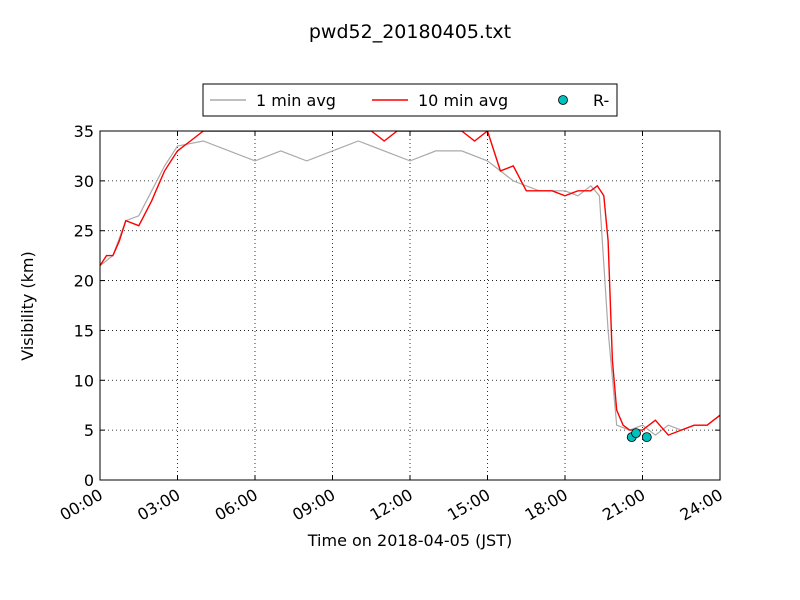 The width and height of the screenshot is (800, 600). I want to click on y-tick-label: 0, so click(89, 480).